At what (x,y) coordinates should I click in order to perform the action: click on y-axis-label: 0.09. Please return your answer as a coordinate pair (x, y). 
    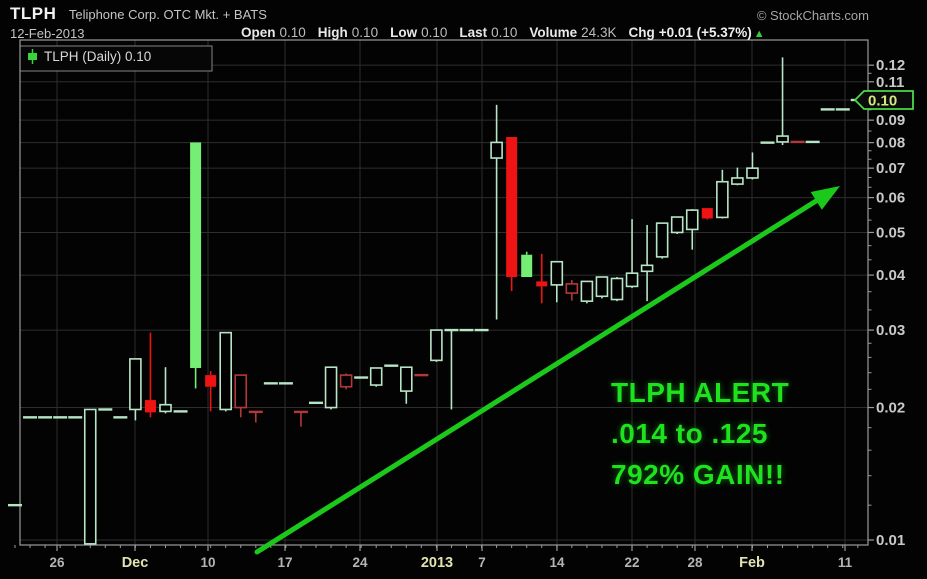
    Looking at the image, I should click on (890, 120).